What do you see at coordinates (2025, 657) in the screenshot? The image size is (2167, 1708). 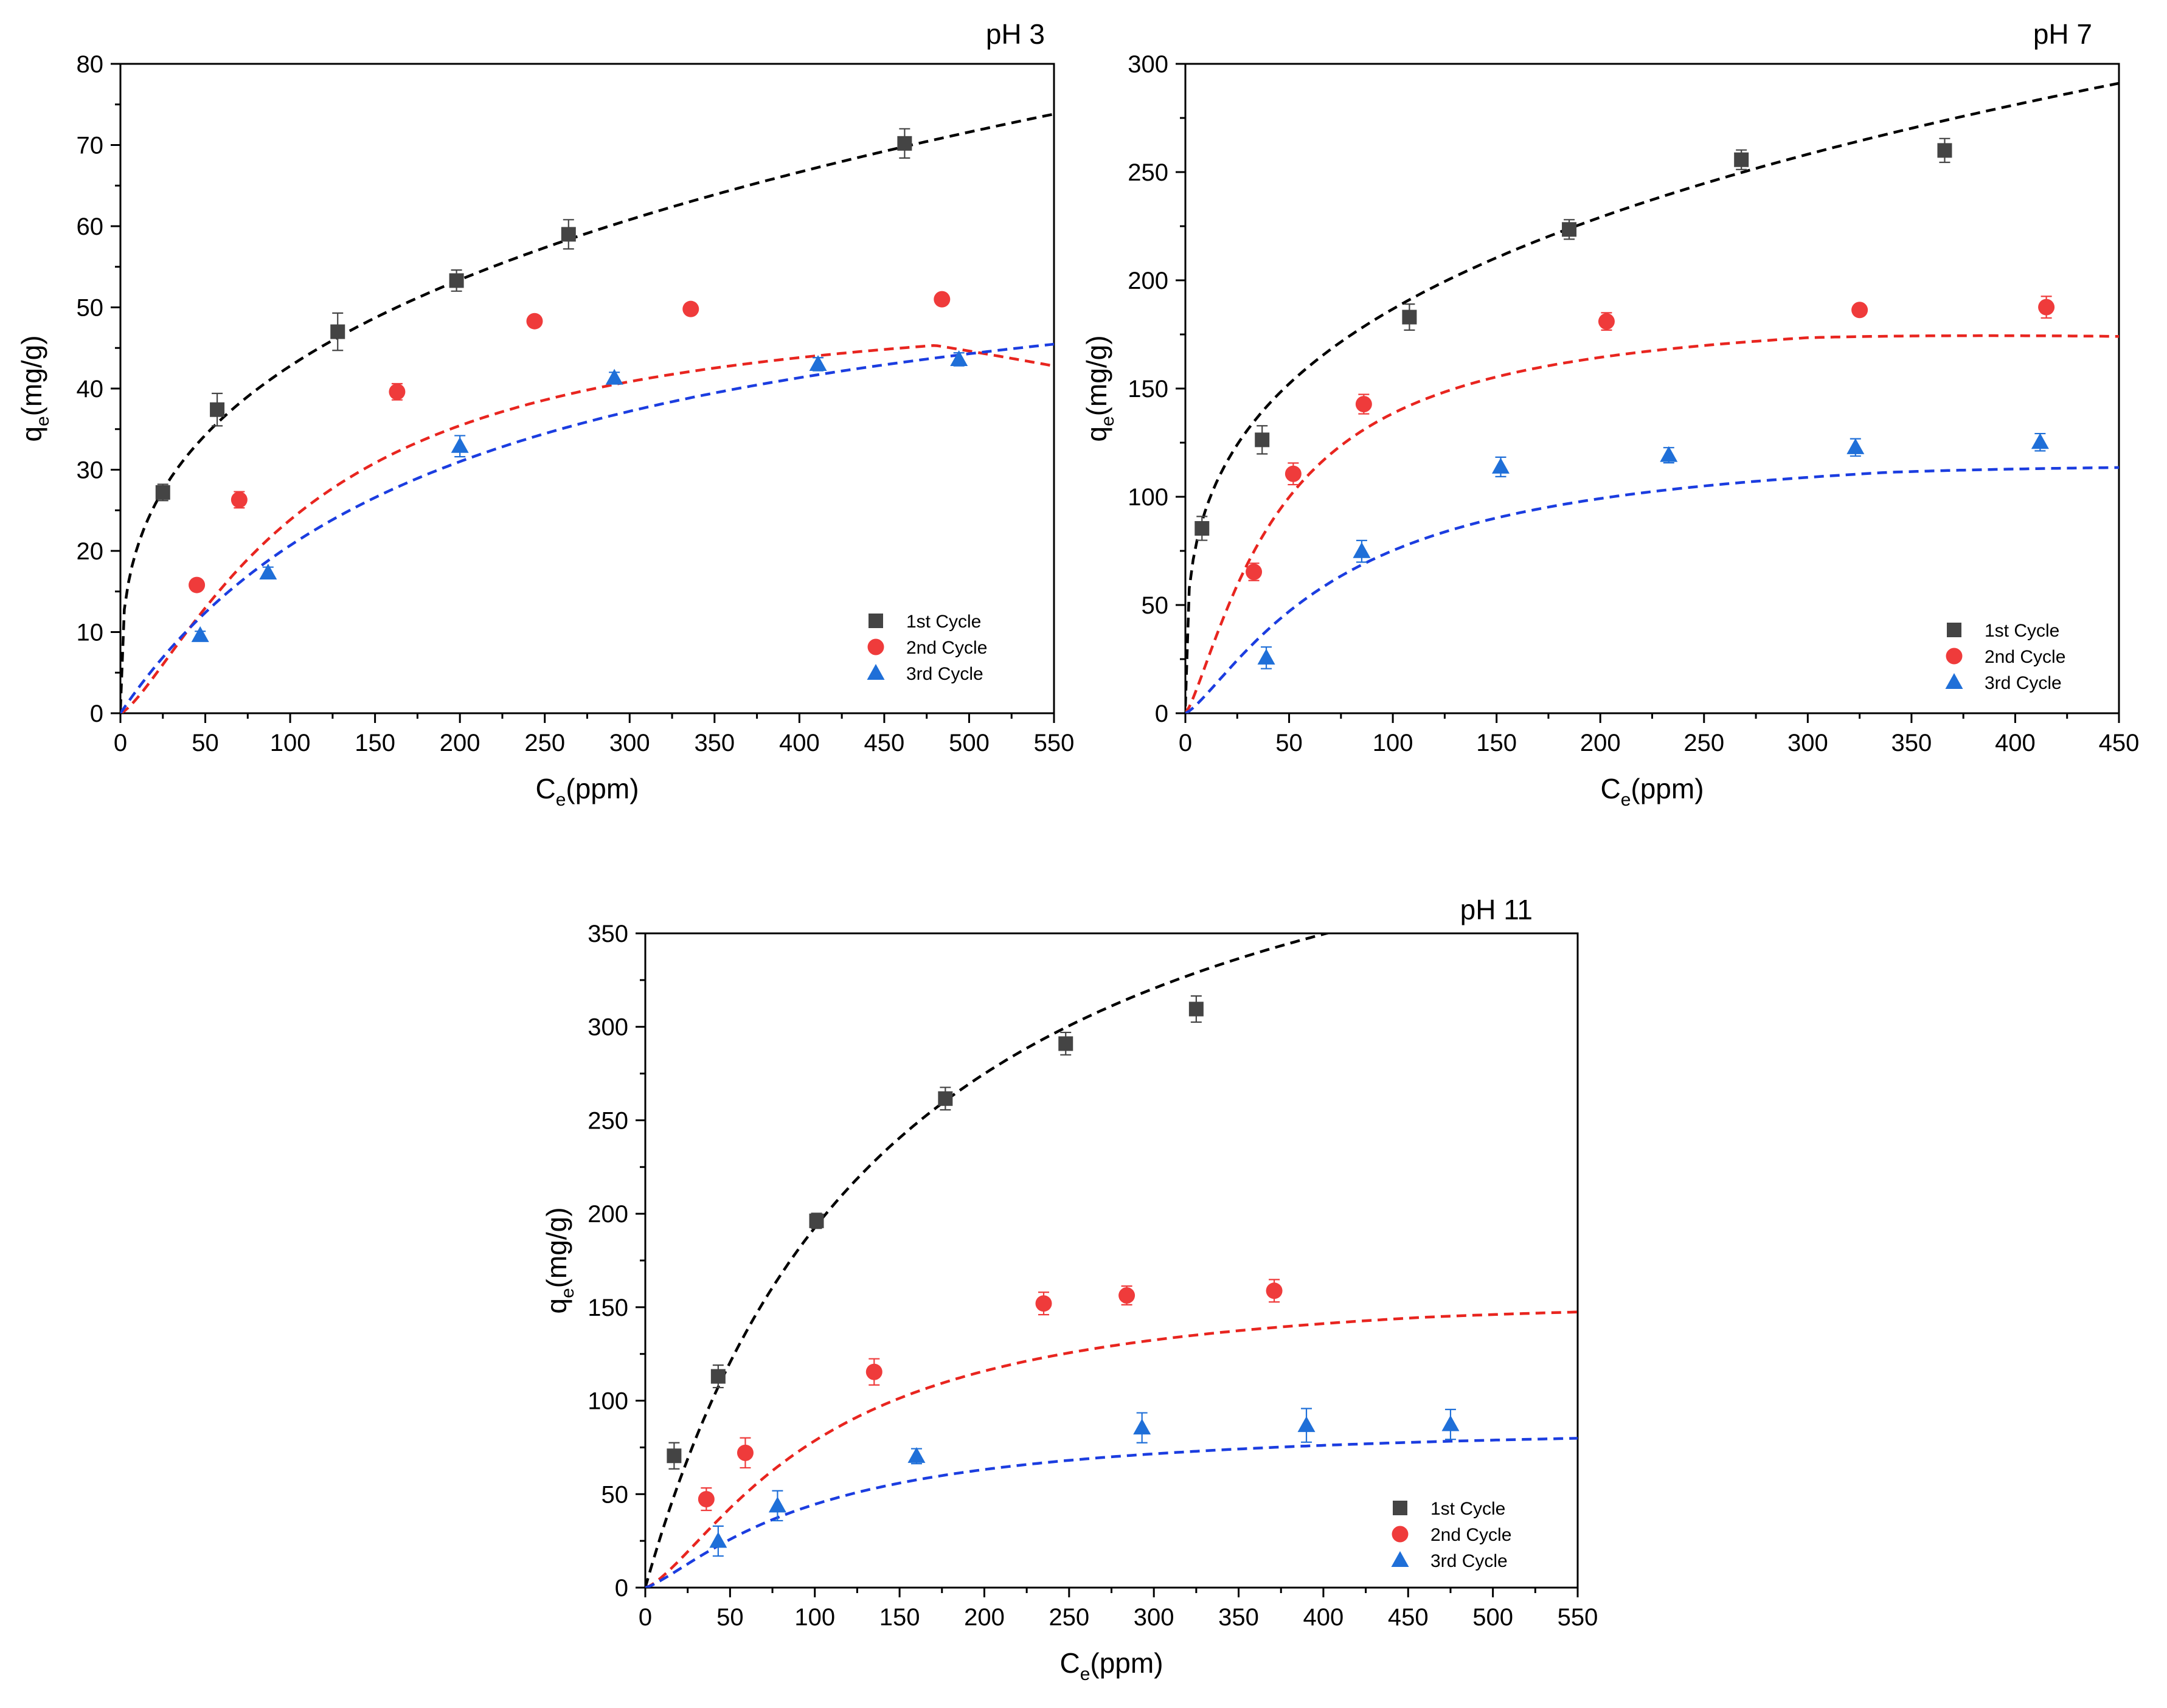 I see `legend-label: 2nd Cycle` at bounding box center [2025, 657].